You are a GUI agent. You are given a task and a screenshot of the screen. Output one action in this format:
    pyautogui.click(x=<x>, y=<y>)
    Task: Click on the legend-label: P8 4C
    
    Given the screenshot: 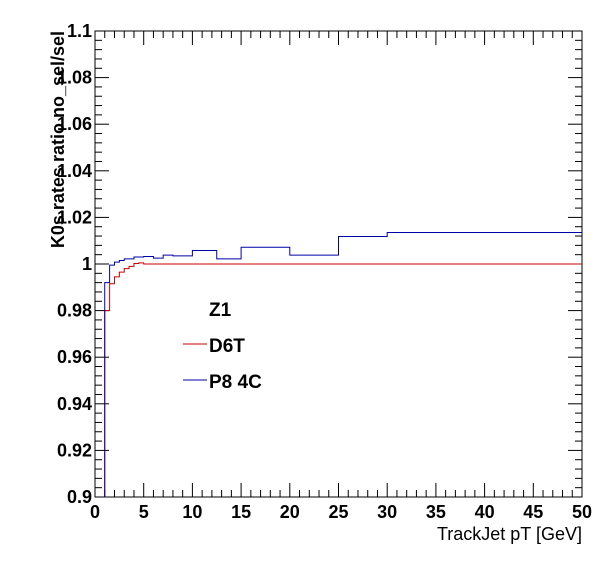 What is the action you would take?
    pyautogui.click(x=235, y=382)
    